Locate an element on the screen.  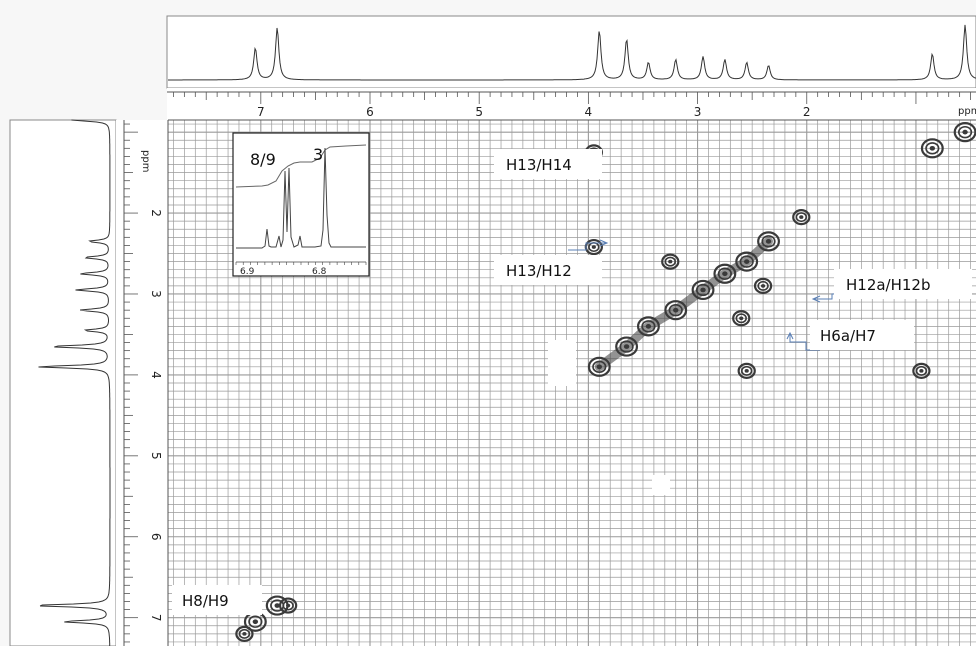
arrow-h12a-h12b-head is located at coordinates (816, 299).